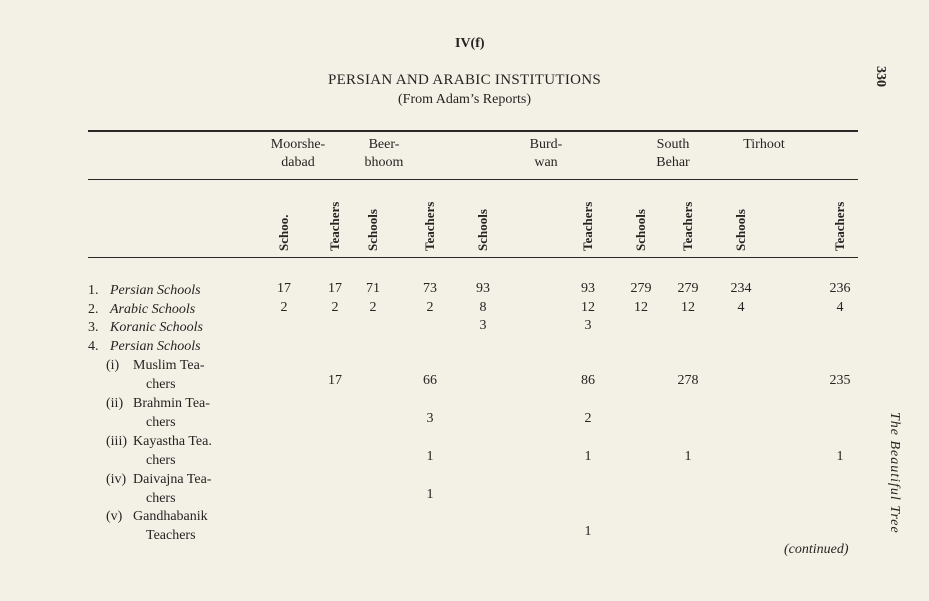 The width and height of the screenshot is (929, 601). Describe the element at coordinates (464, 80) in the screenshot. I see `title: PERSIAN AND ARABIC INSTITUTIONS` at that location.